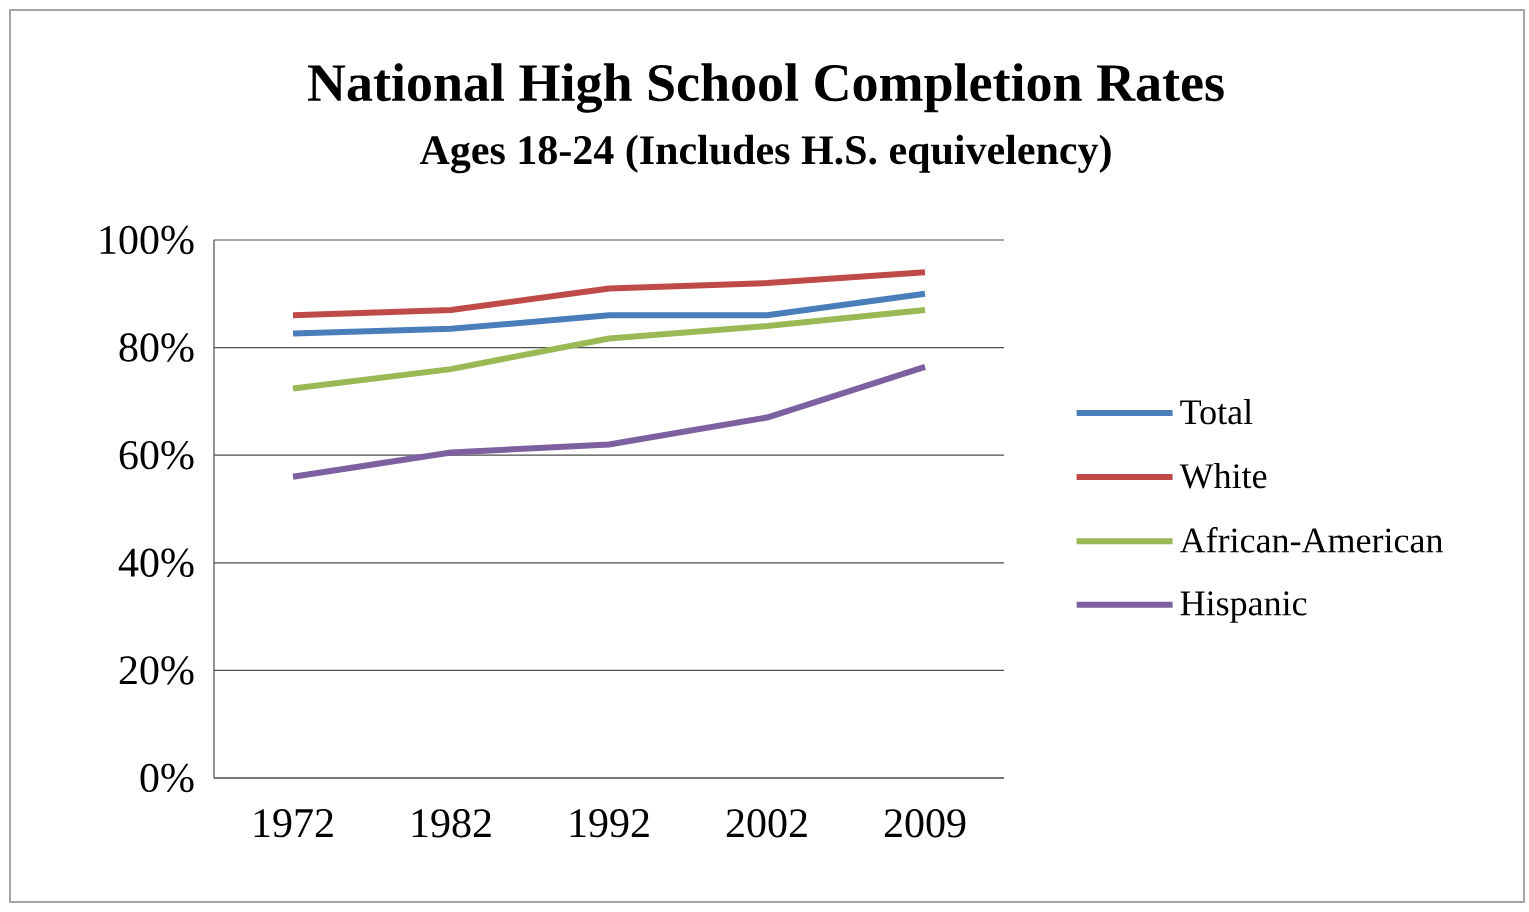 The height and width of the screenshot is (912, 1529). What do you see at coordinates (1223, 476) in the screenshot?
I see `legend-label: White` at bounding box center [1223, 476].